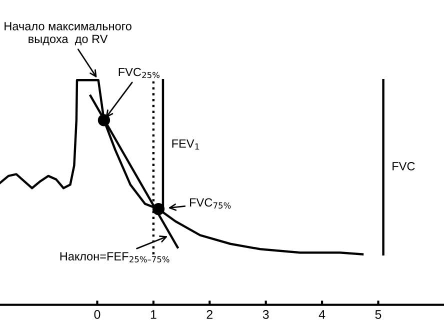 The width and height of the screenshot is (444, 335). What do you see at coordinates (403, 166) in the screenshot?
I see `annotation: FVC` at bounding box center [403, 166].